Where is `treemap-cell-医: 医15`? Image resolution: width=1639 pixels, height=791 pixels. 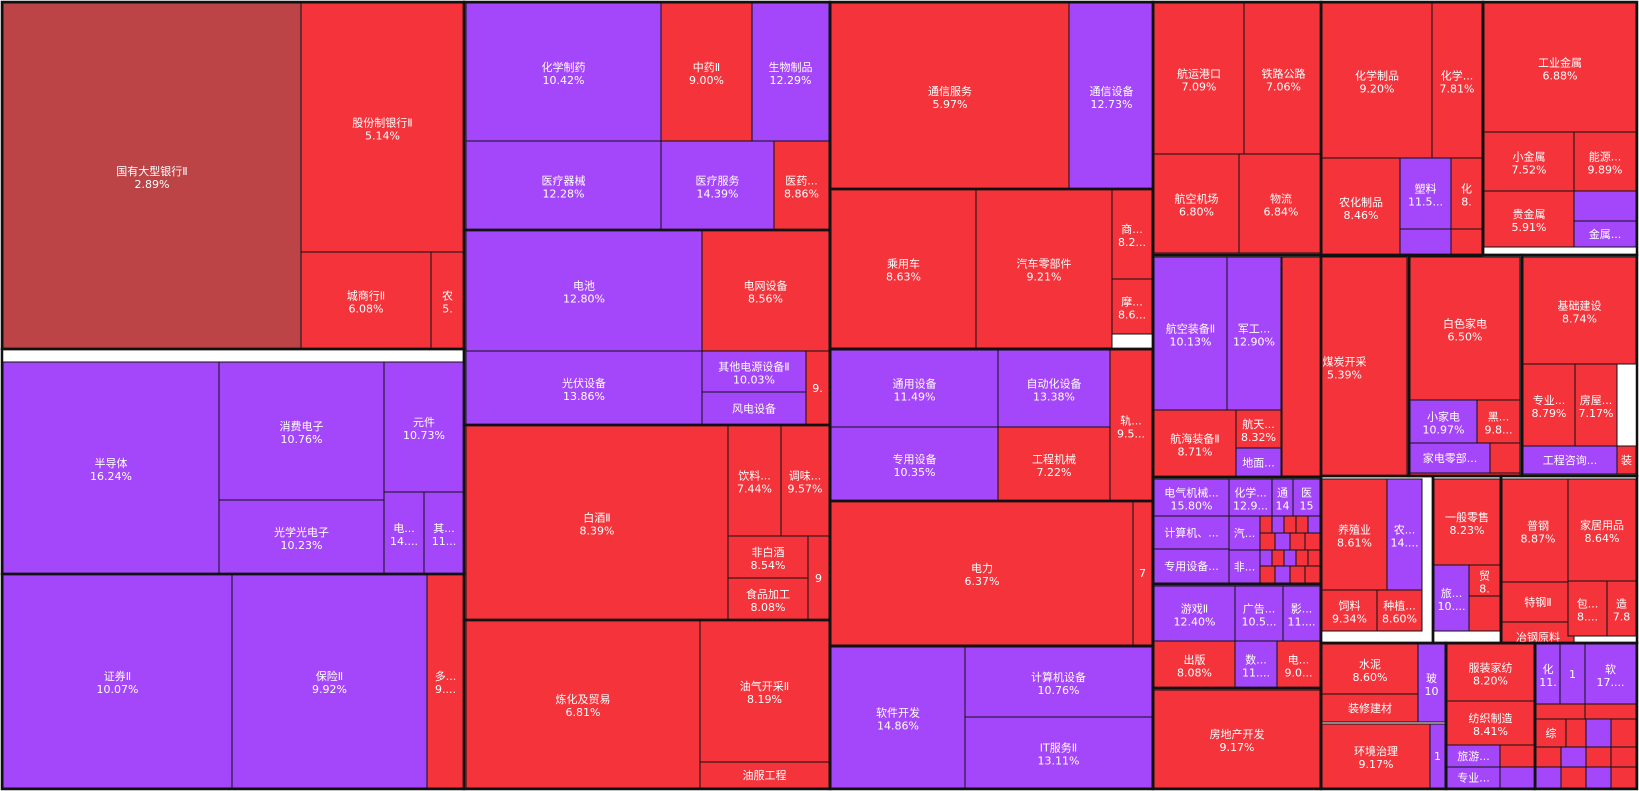
treemap-cell-医: 医15 is located at coordinates (1306, 497).